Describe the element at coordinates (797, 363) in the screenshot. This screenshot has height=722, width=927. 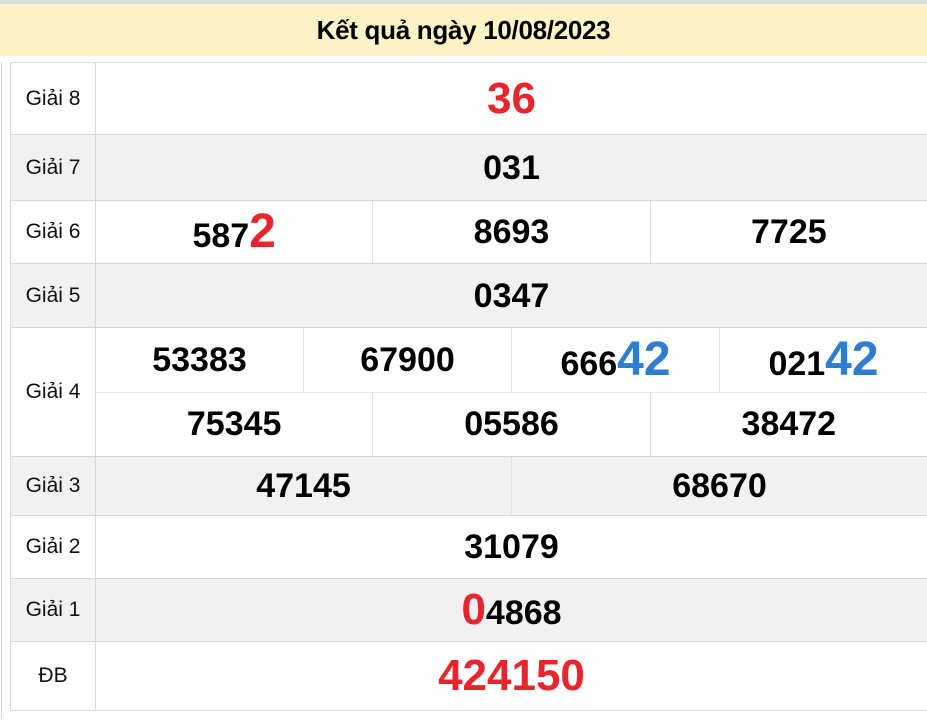
I see `prize-number-segment: 021` at that location.